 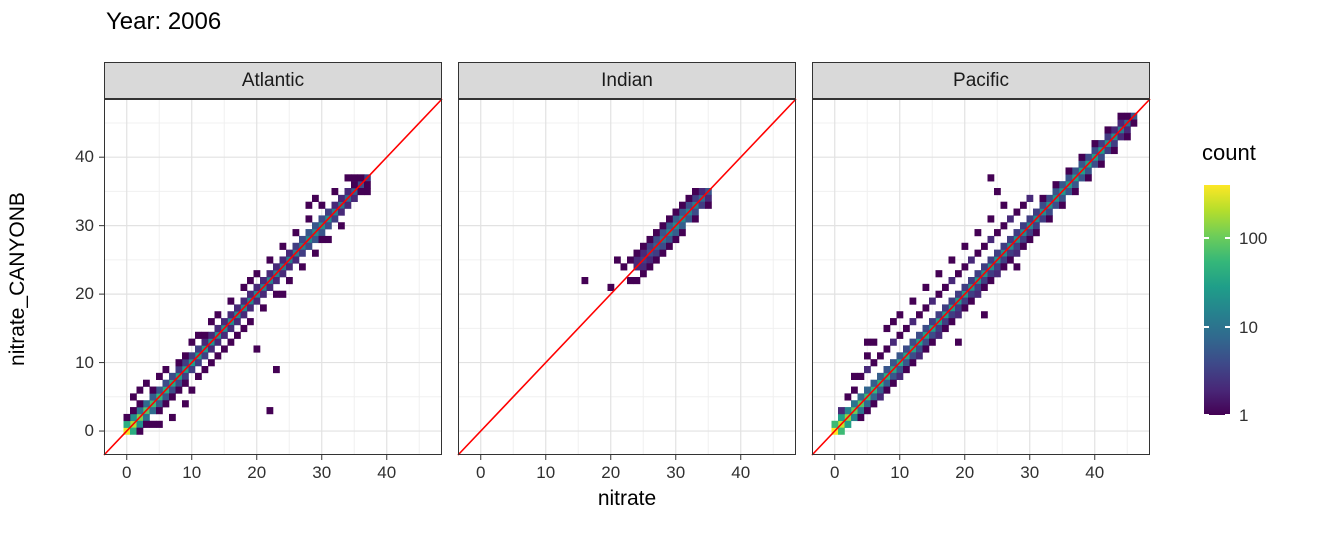 What do you see at coordinates (676, 472) in the screenshot?
I see `x-tick-label: 30` at bounding box center [676, 472].